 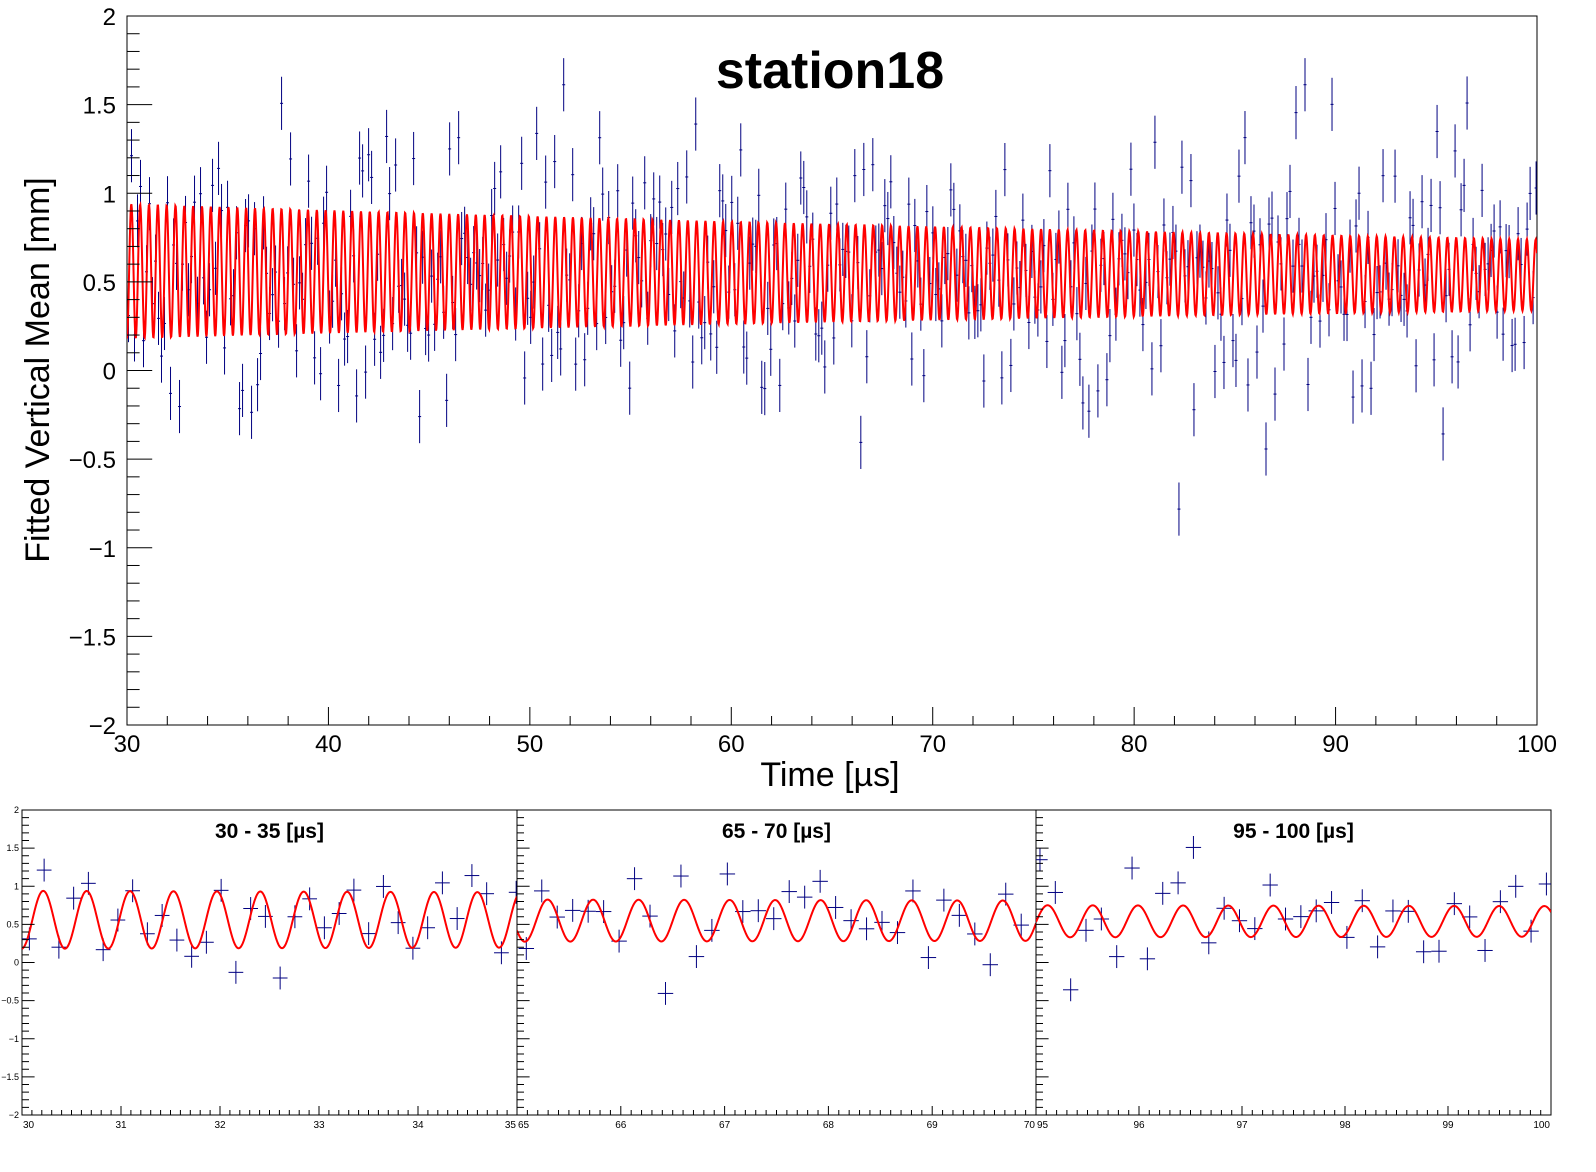 I want to click on panel-x-tick-label: 34, so click(x=418, y=1125).